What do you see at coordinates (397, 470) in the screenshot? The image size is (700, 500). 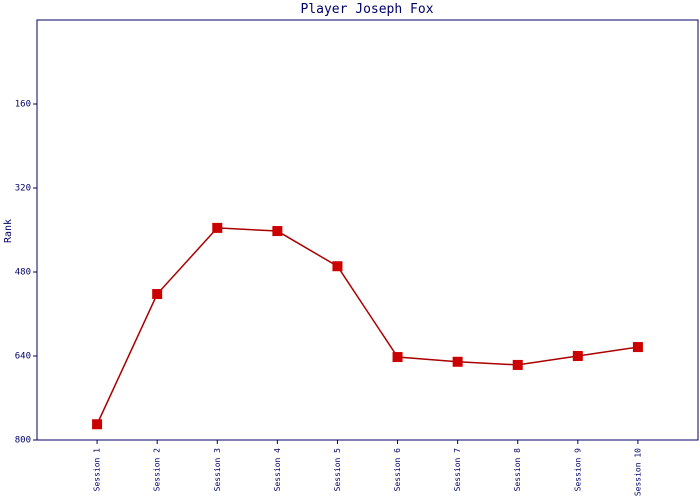 I see `x-tick-label: Session 6` at bounding box center [397, 470].